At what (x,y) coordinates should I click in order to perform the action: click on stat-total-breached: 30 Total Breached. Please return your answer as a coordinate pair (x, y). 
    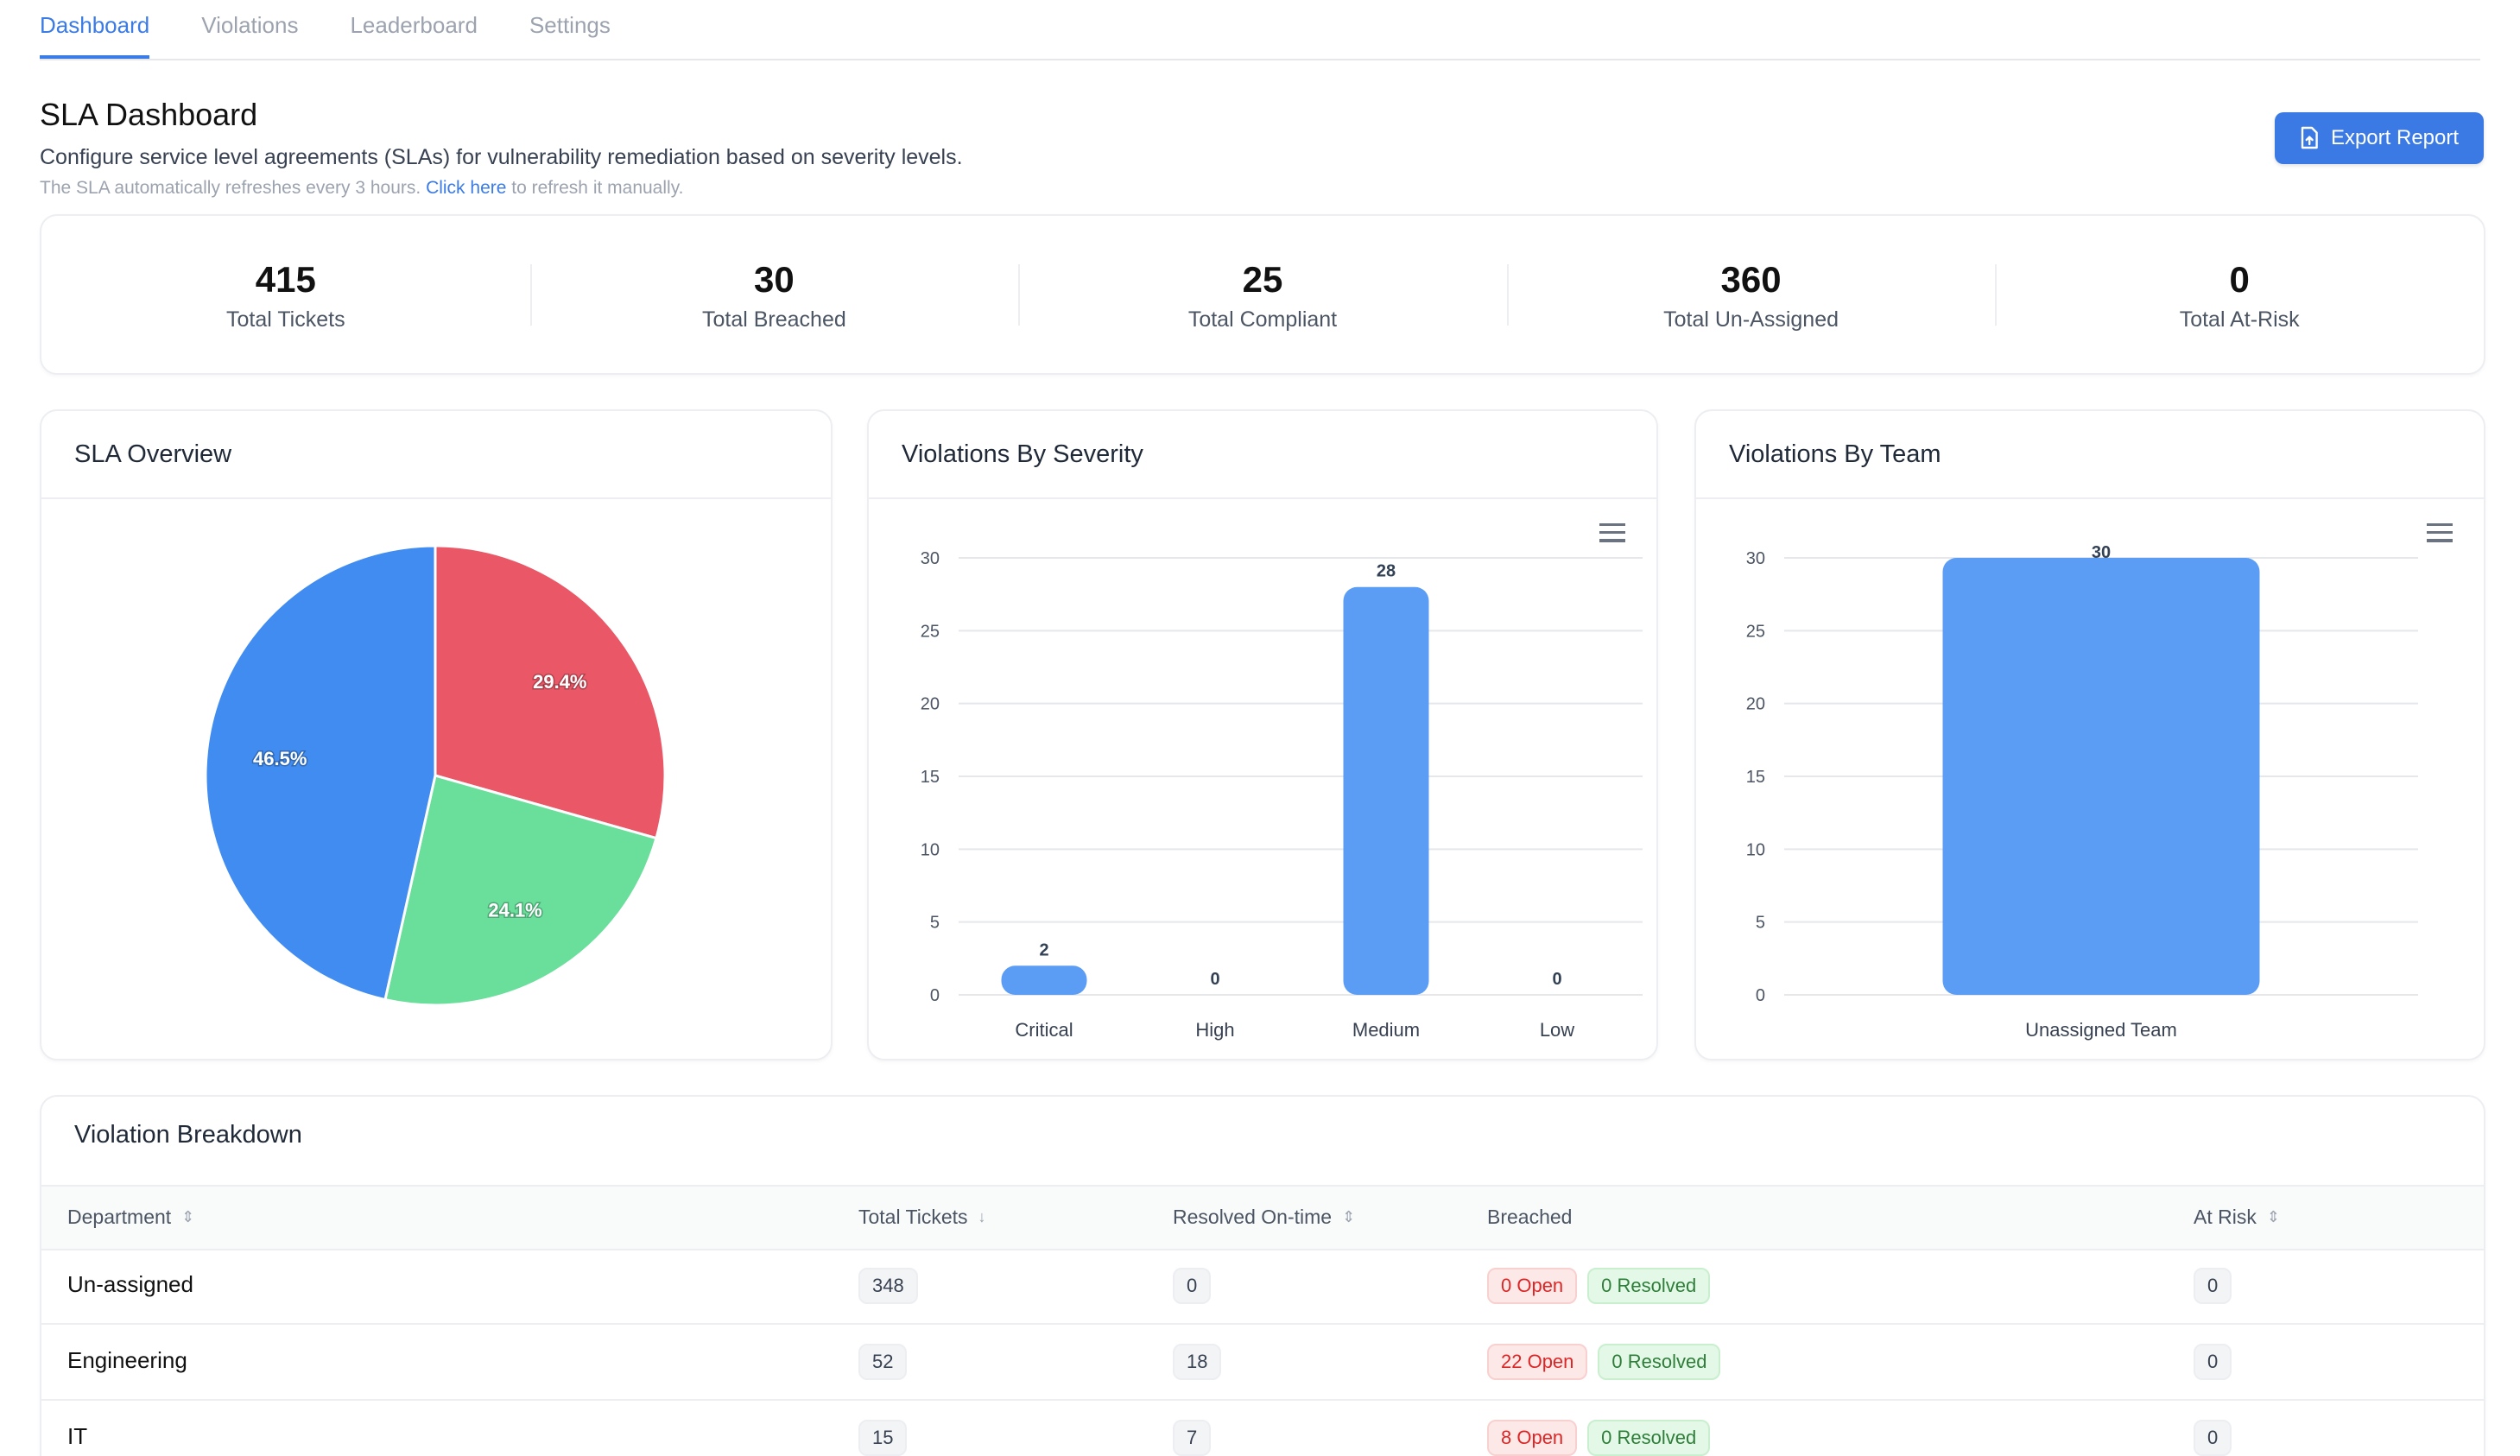
    Looking at the image, I should click on (774, 294).